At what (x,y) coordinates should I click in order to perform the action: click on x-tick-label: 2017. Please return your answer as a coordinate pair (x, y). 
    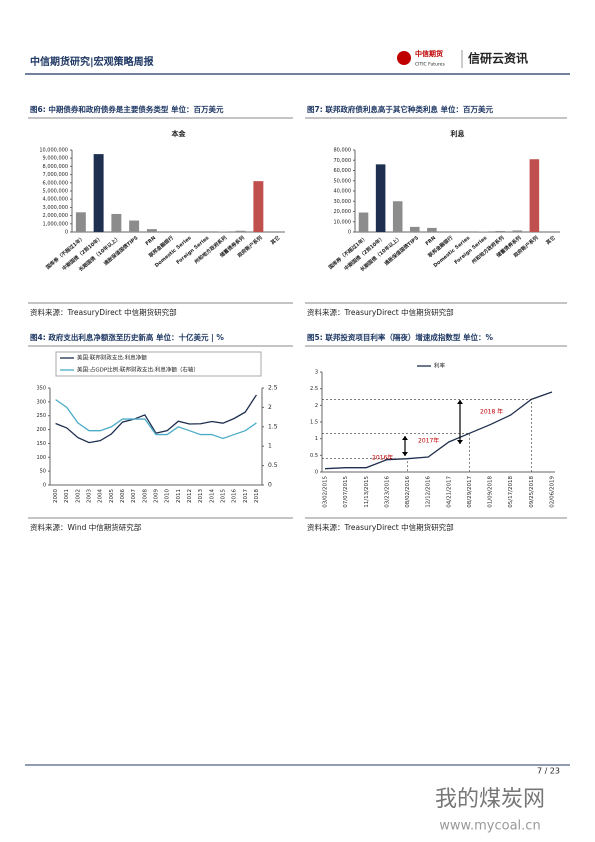
    Looking at the image, I should click on (246, 496).